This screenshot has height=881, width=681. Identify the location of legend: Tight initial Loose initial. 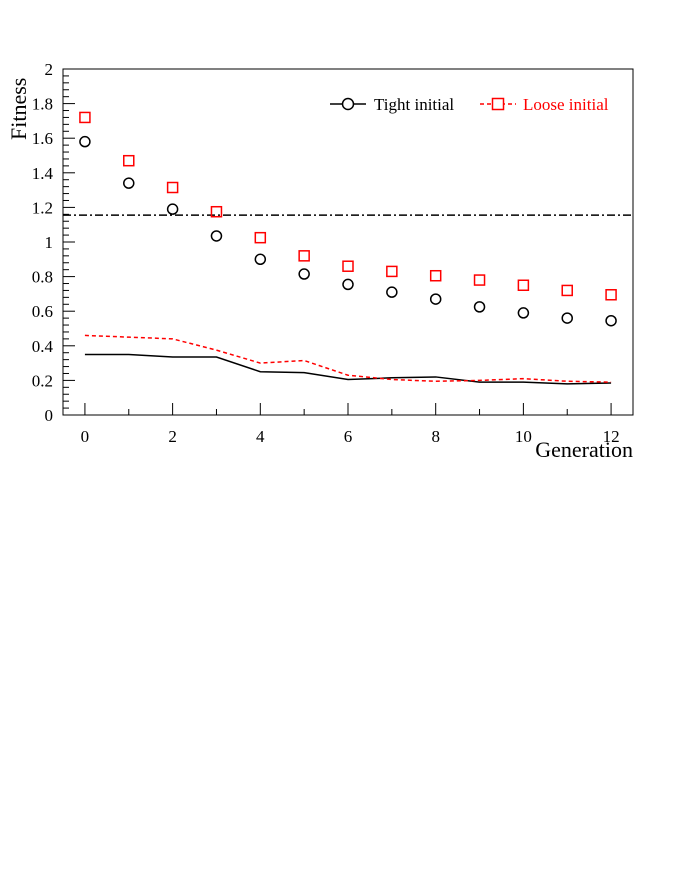
(469, 104).